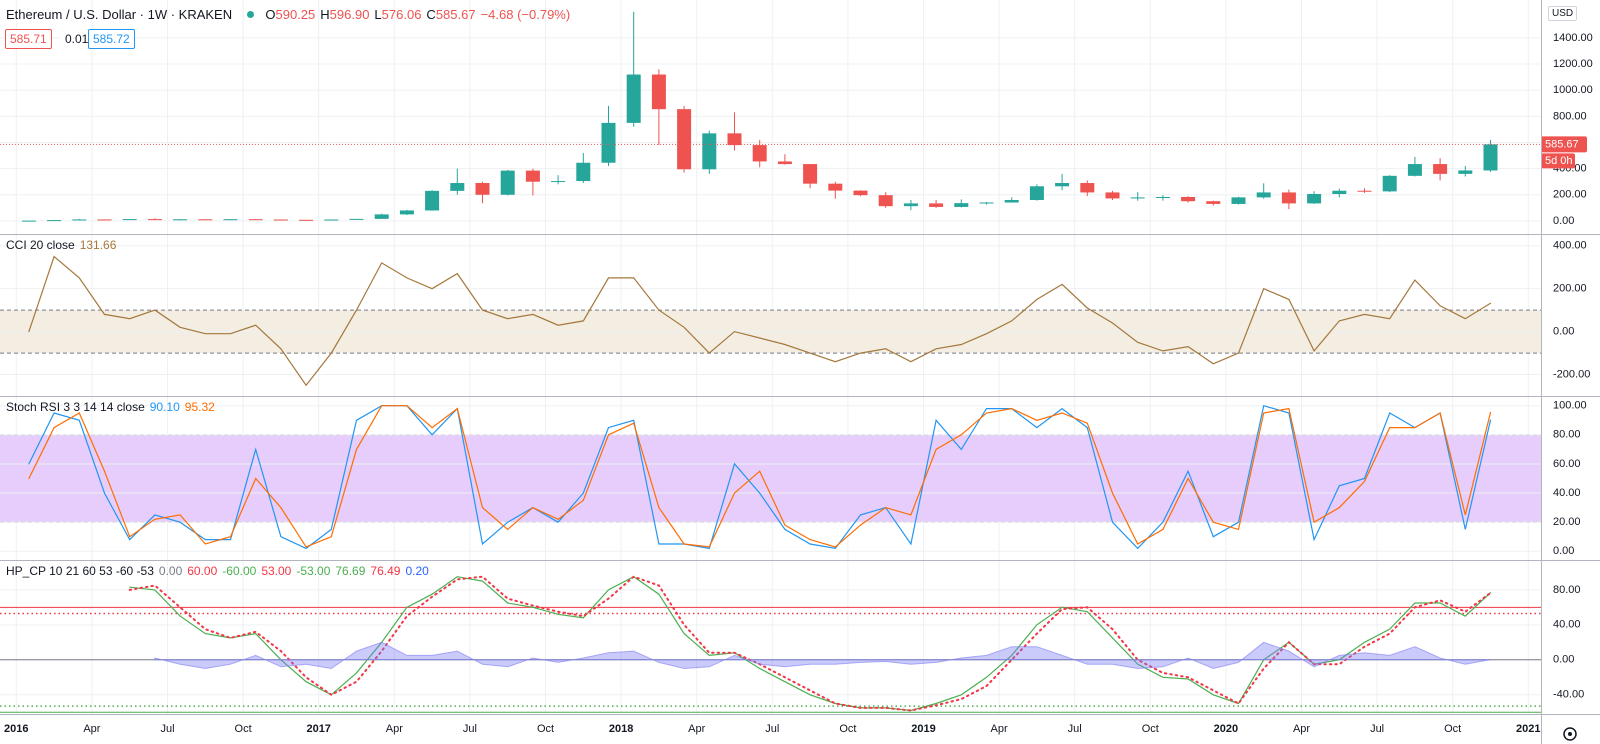 This screenshot has height=744, width=1600. I want to click on countdown-label: 5d 0h, so click(1559, 161).